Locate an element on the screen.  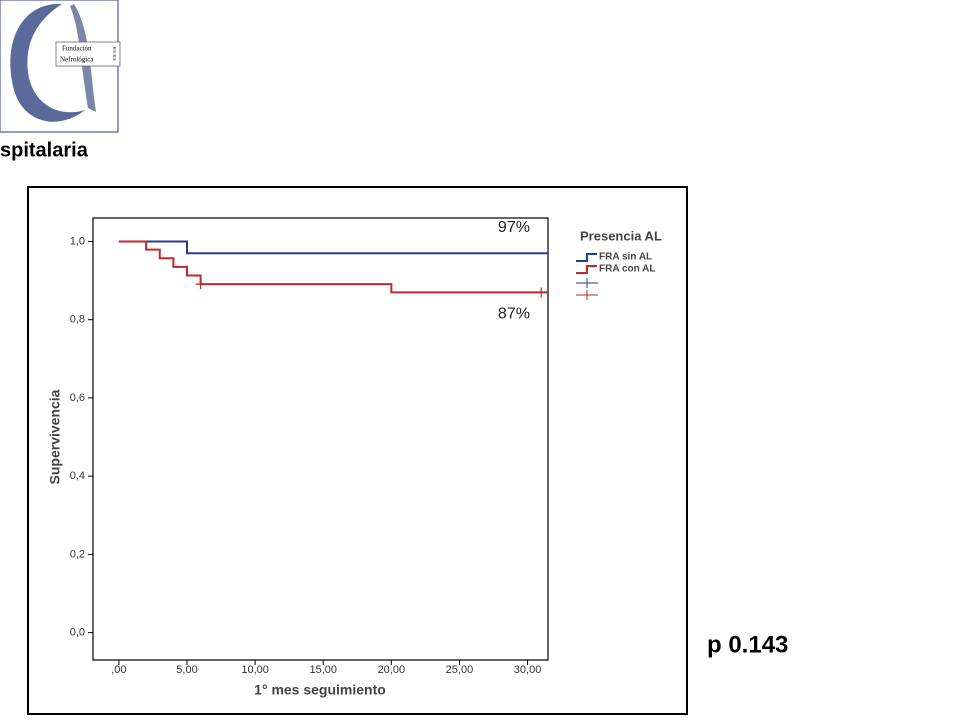
logo-text: Nefrológica is located at coordinates (77, 60).